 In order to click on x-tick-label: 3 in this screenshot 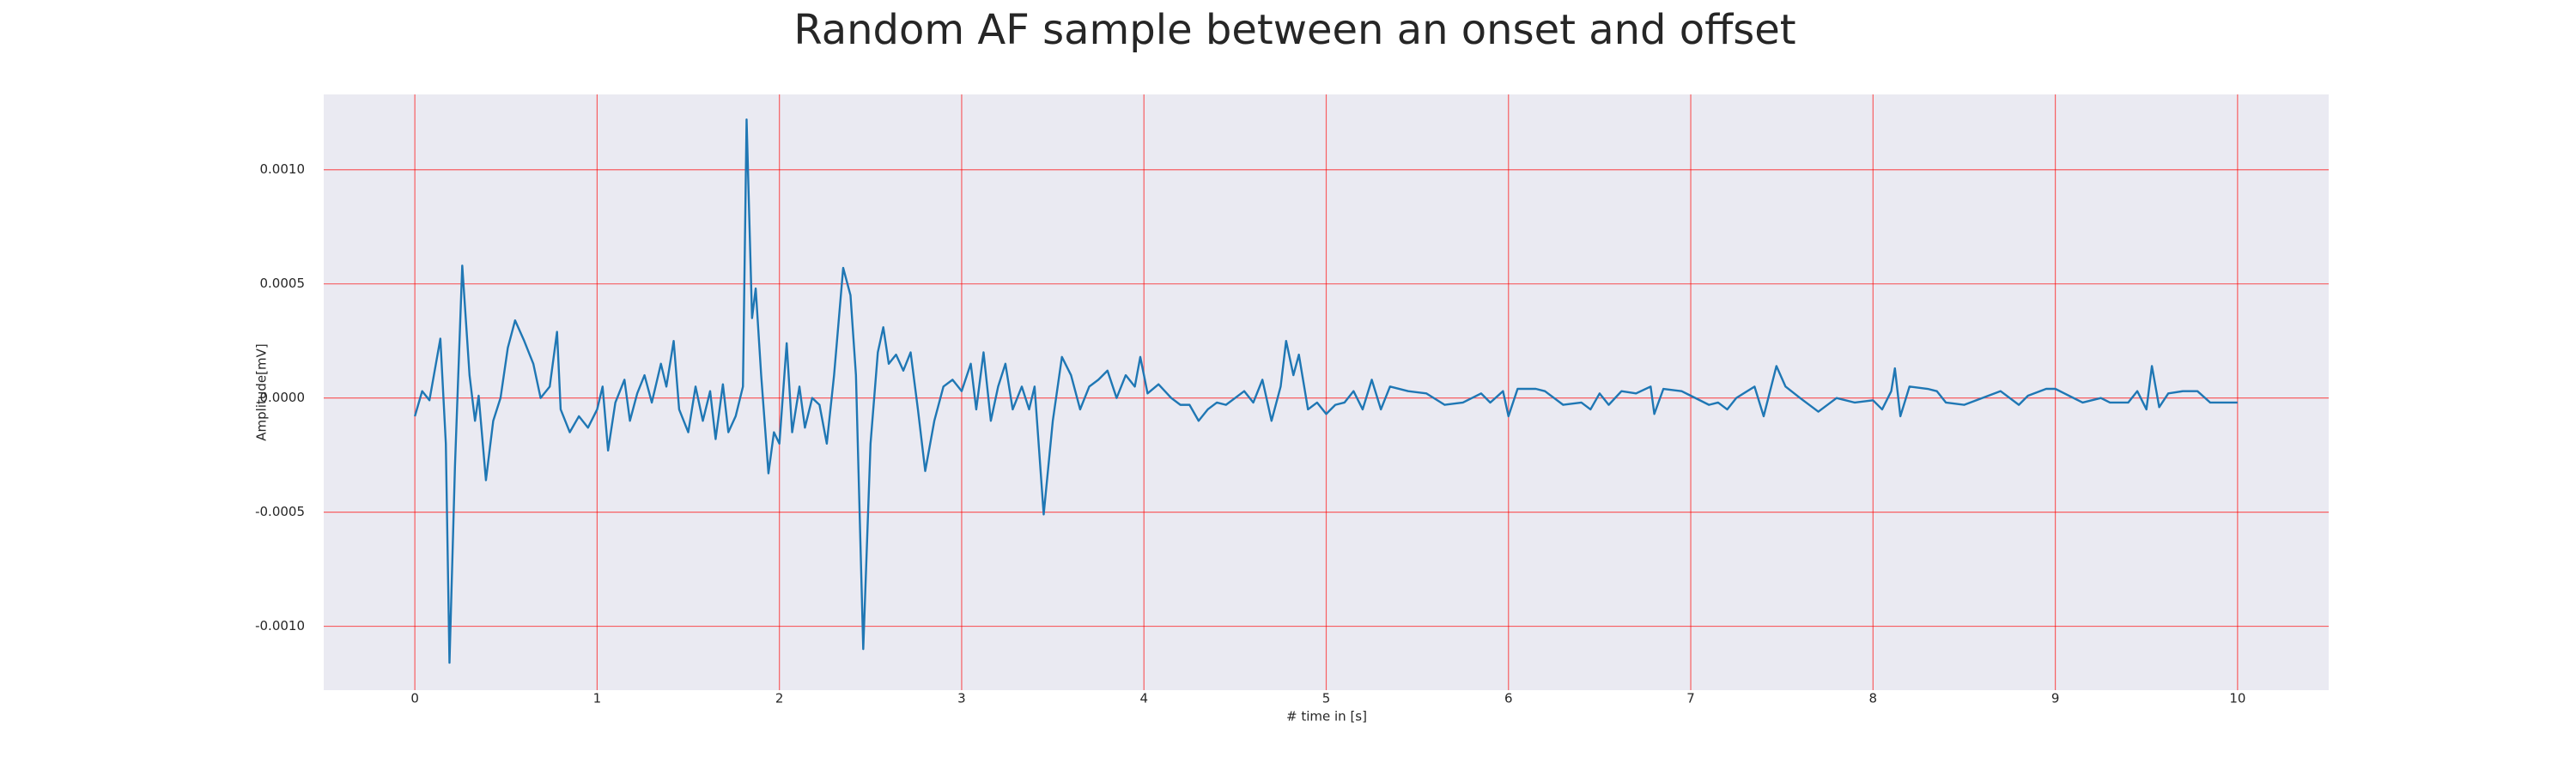, I will do `click(962, 699)`.